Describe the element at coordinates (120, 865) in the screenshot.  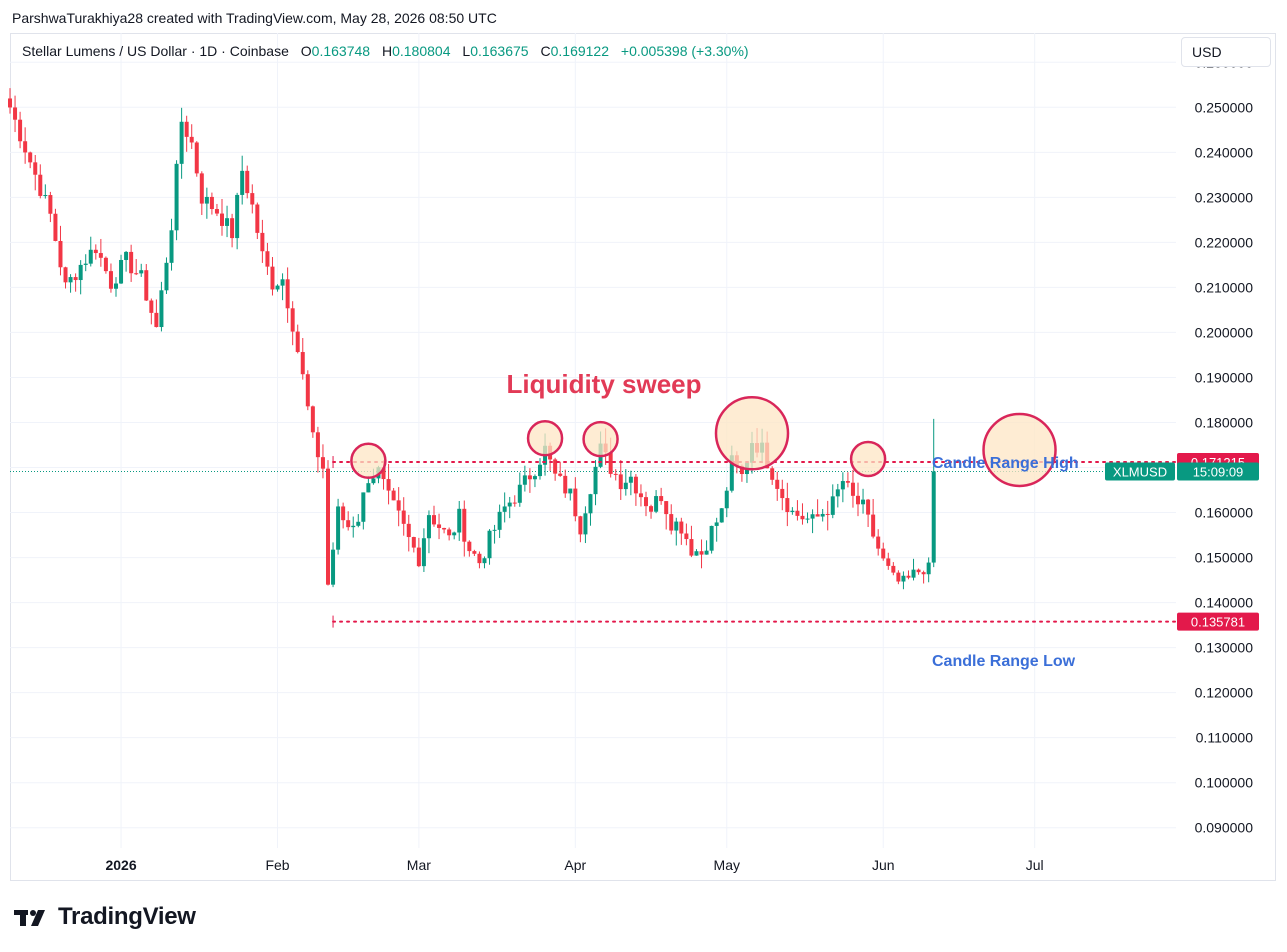
I see `time-tick-label: 2026` at that location.